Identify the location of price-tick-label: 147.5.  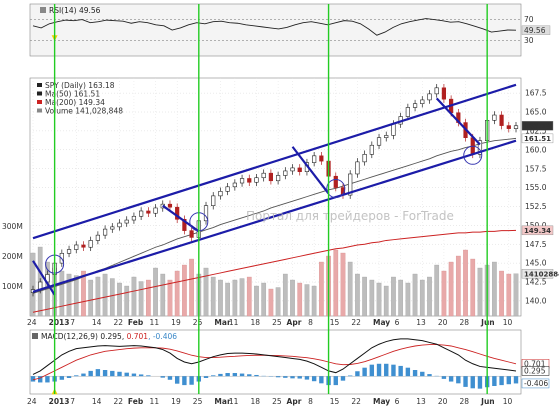
(536, 244).